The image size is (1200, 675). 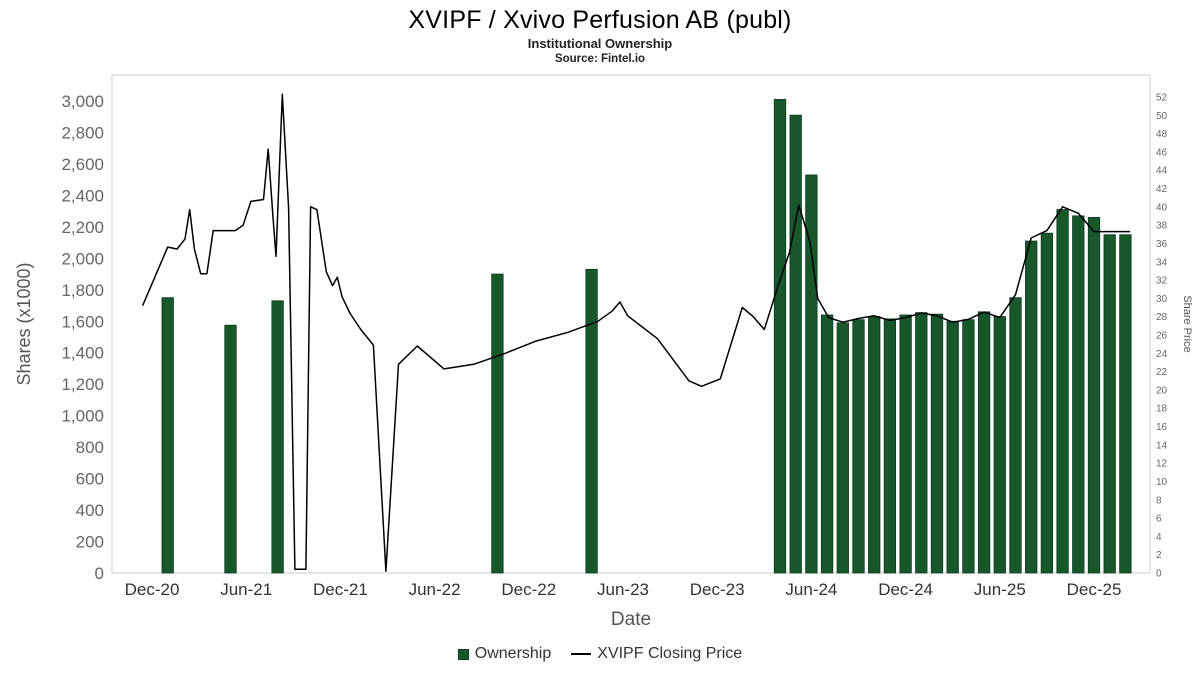 I want to click on x-axis-tick-label: Jun-23, so click(x=623, y=589).